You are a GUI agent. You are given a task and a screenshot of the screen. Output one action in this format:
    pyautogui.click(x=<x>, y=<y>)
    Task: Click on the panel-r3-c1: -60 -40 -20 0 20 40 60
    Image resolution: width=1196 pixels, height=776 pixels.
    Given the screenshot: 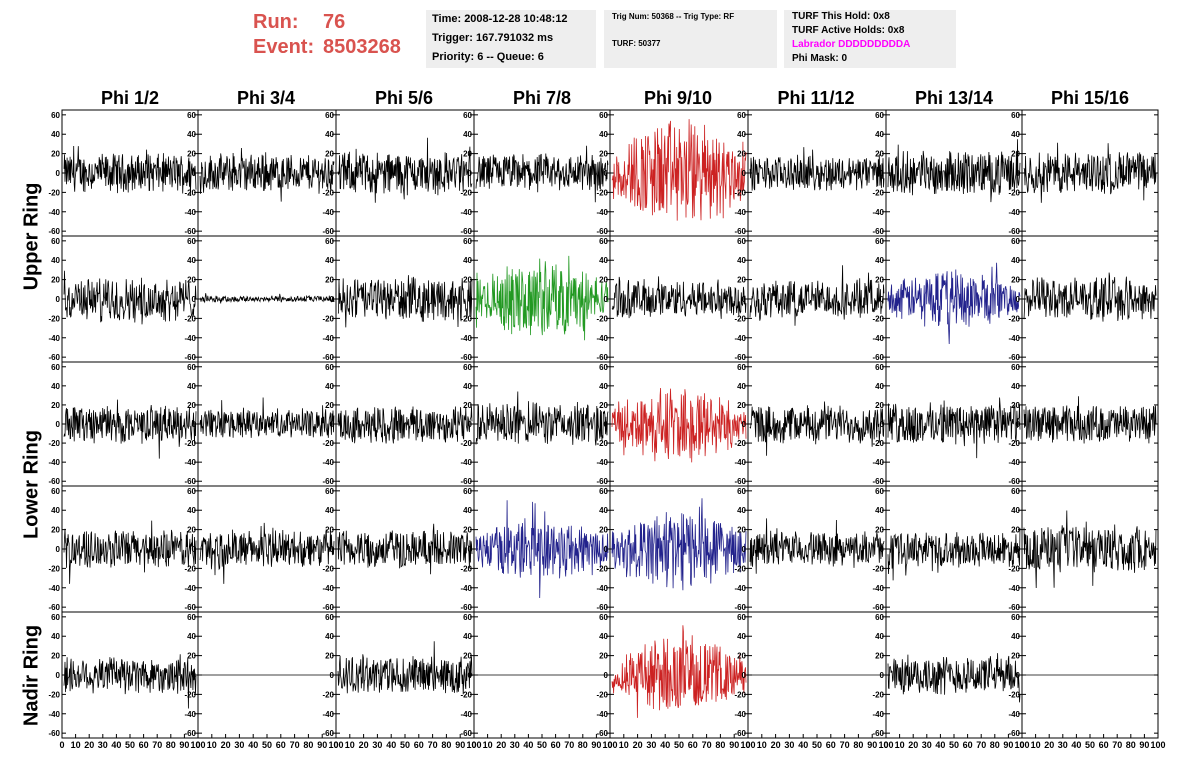 What is the action you would take?
    pyautogui.click(x=260, y=549)
    